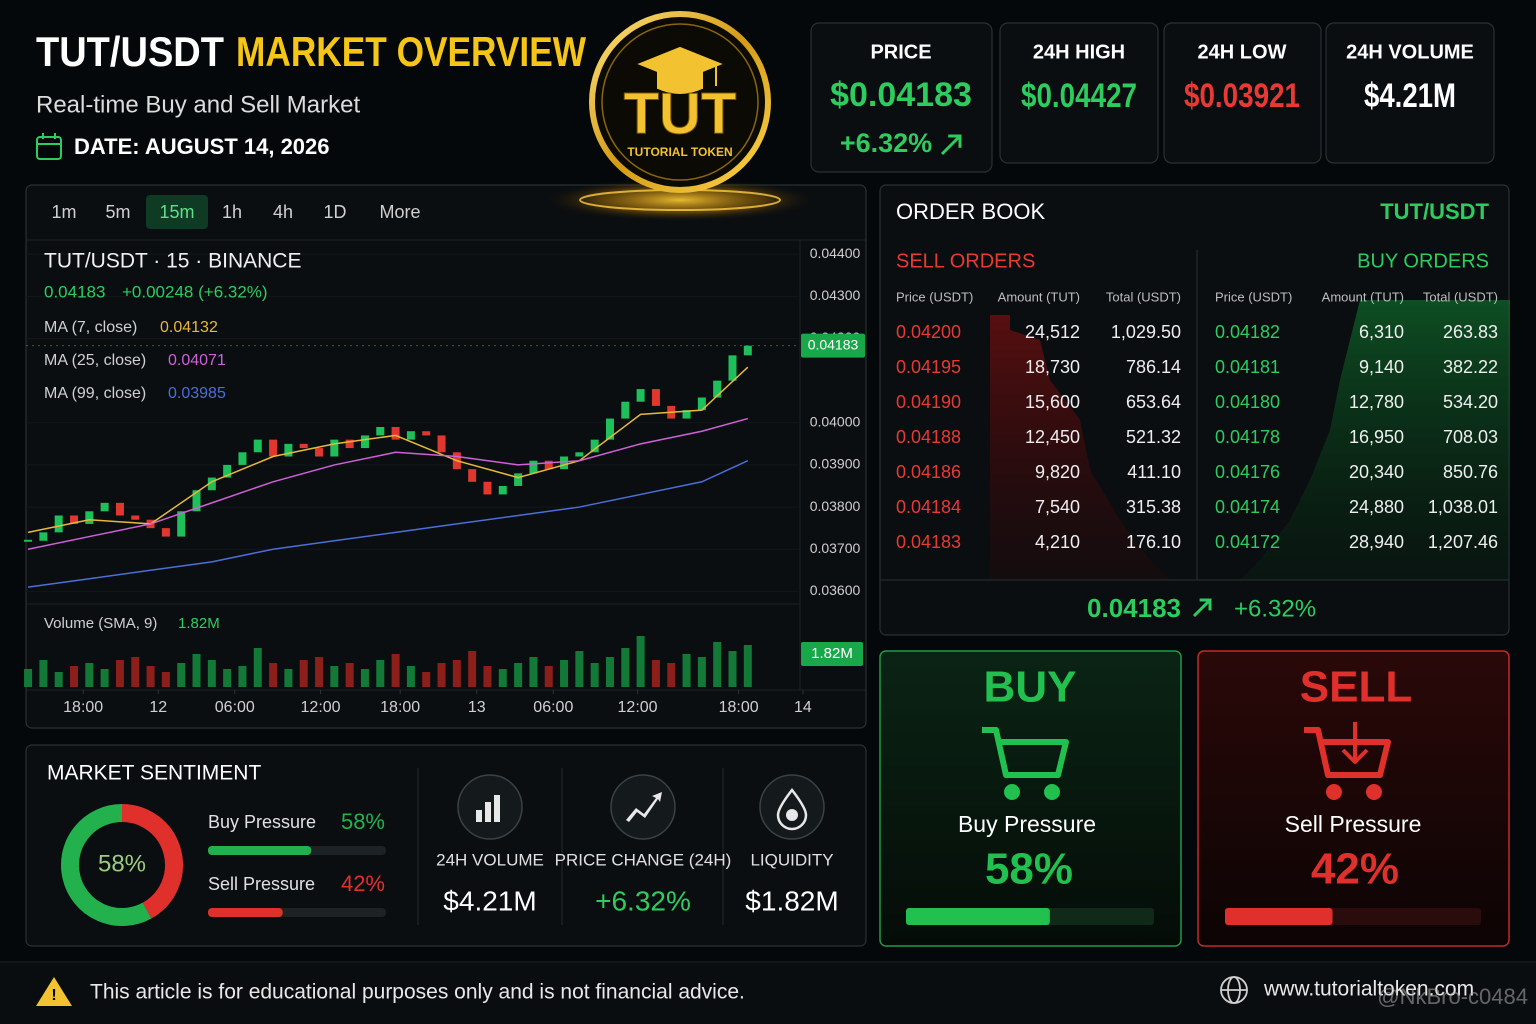  What do you see at coordinates (1242, 96) in the screenshot?
I see `stat-value: $0.03921` at bounding box center [1242, 96].